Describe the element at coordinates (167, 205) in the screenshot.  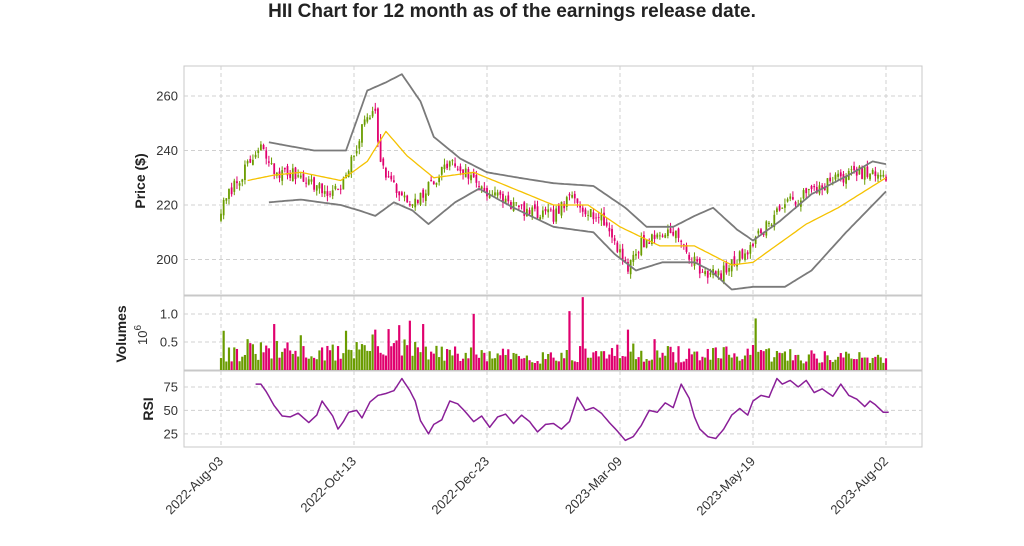
I see `y-tick-label: 220` at that location.